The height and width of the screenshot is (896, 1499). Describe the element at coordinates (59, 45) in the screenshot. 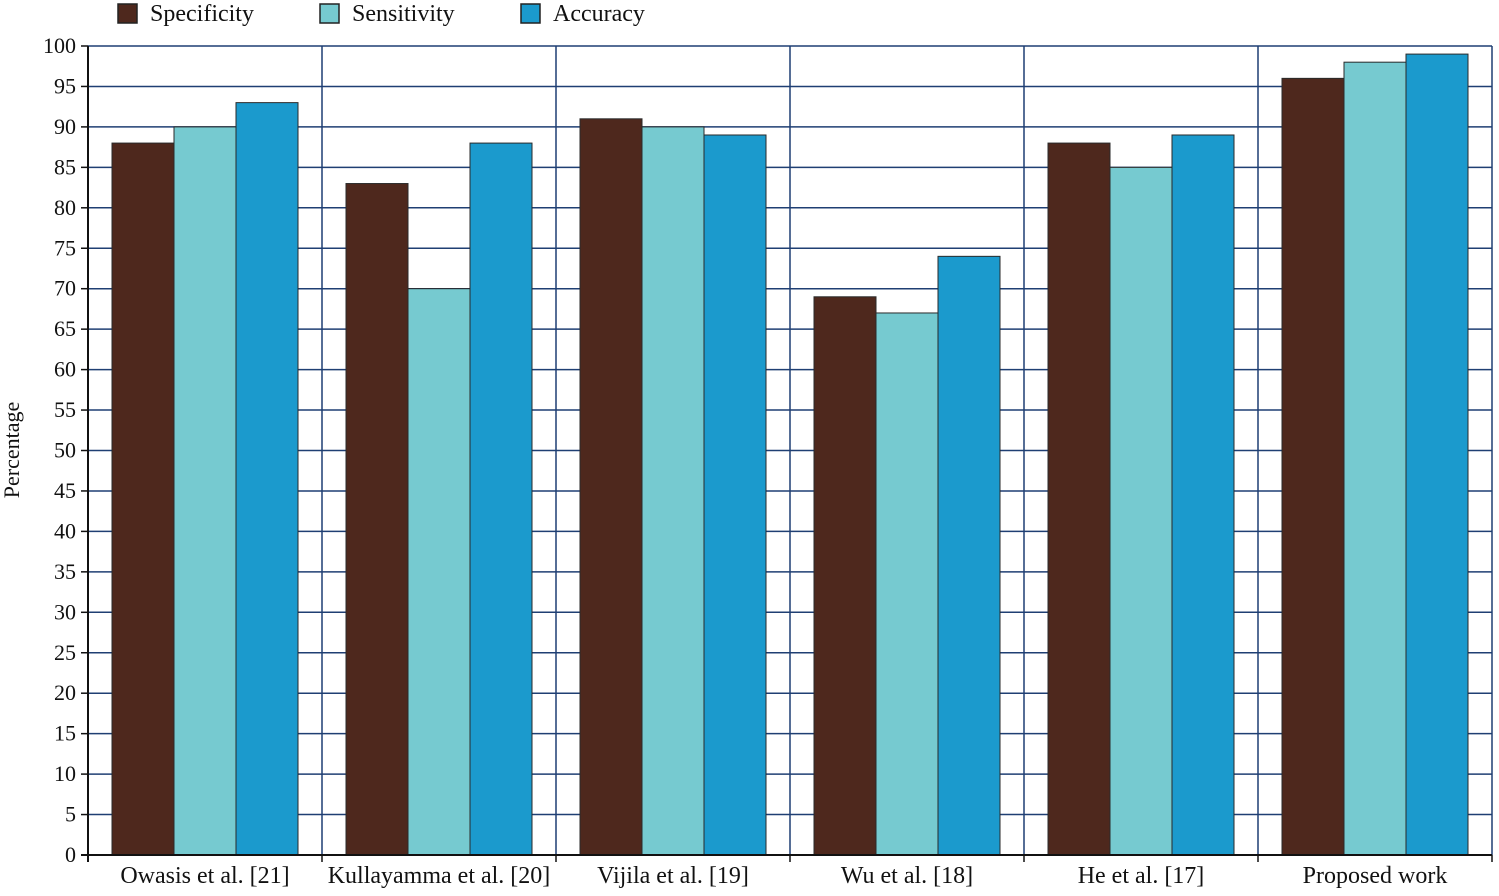

I see `y-tick-label-100: 100` at that location.